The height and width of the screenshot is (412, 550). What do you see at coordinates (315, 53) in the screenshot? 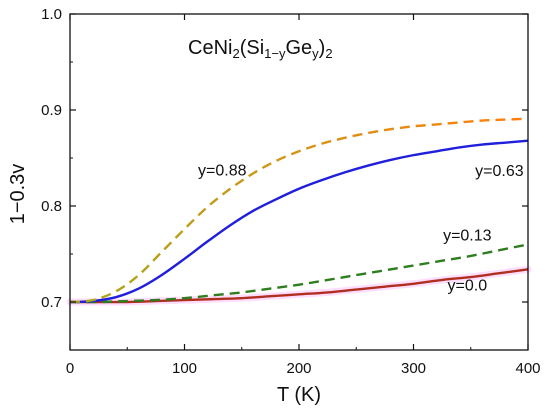
I see `chart-title-part: y` at bounding box center [315, 53].